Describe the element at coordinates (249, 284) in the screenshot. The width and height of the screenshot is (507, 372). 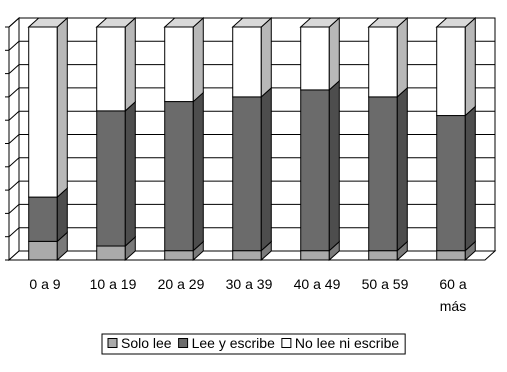
I see `x-tick-label: 30 a 39` at that location.